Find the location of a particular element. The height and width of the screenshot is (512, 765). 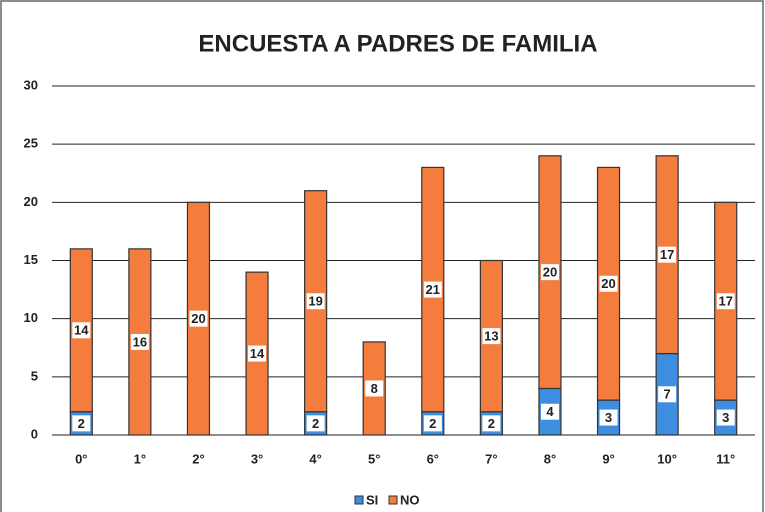

y-tick-label: 25 is located at coordinates (31, 143).